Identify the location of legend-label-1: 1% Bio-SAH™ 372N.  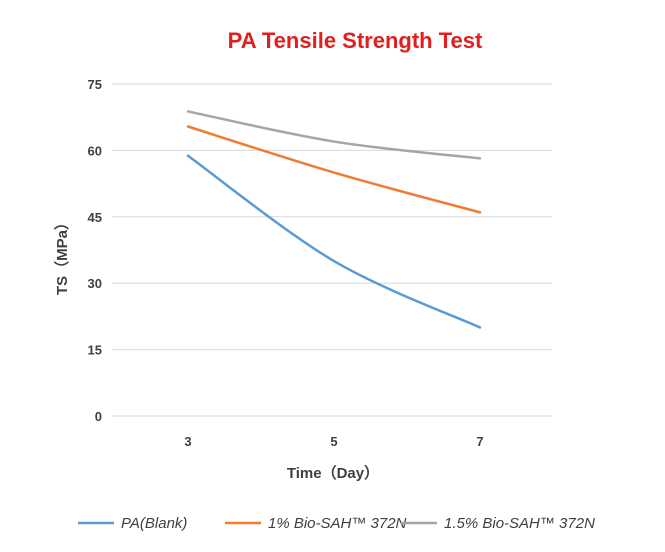
(337, 523).